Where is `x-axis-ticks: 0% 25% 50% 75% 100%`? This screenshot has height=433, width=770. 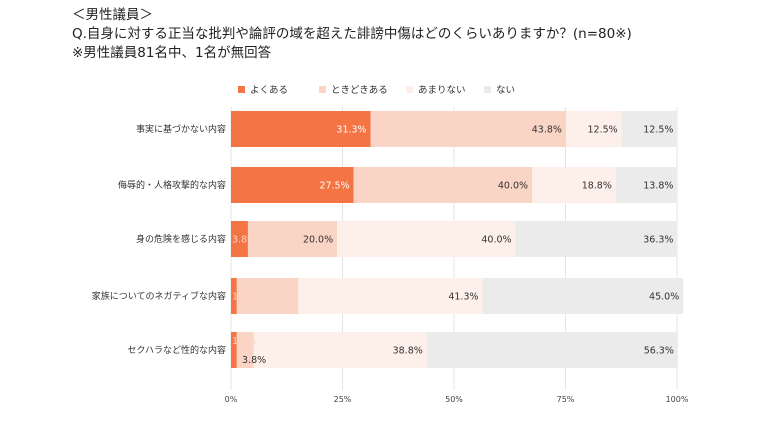 x-axis-ticks: 0% 25% 50% 75% 100% is located at coordinates (457, 399).